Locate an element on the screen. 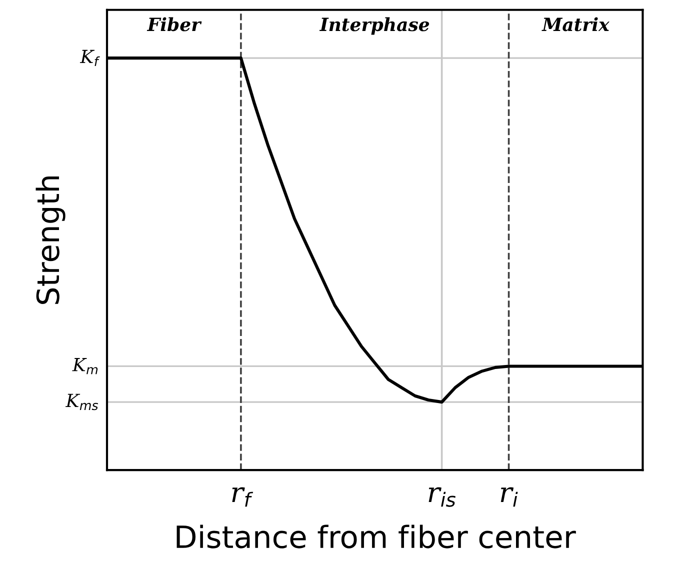 The image size is (673, 581). ref-line-label: K$_{ms}$ is located at coordinates (81, 402).